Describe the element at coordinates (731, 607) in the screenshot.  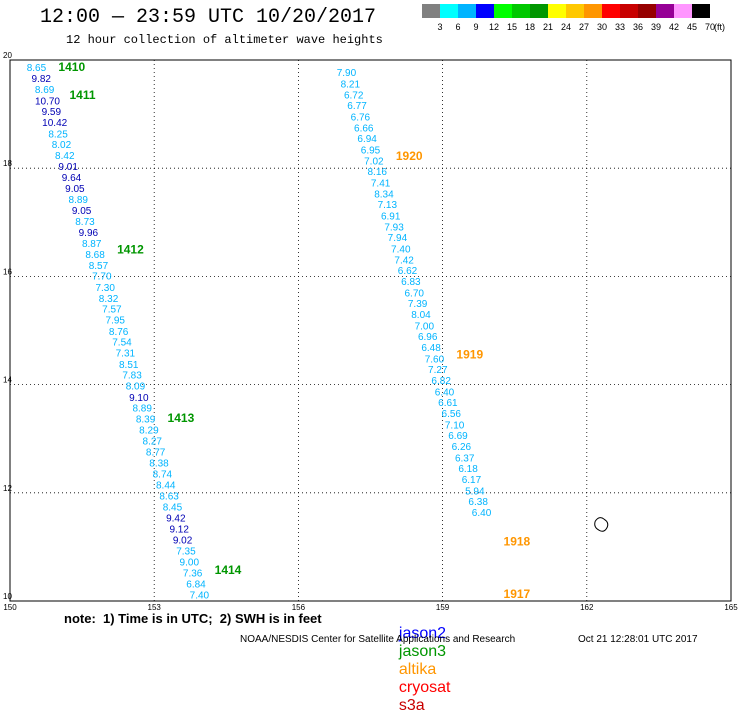
I see `lon-tick-label: 165` at that location.